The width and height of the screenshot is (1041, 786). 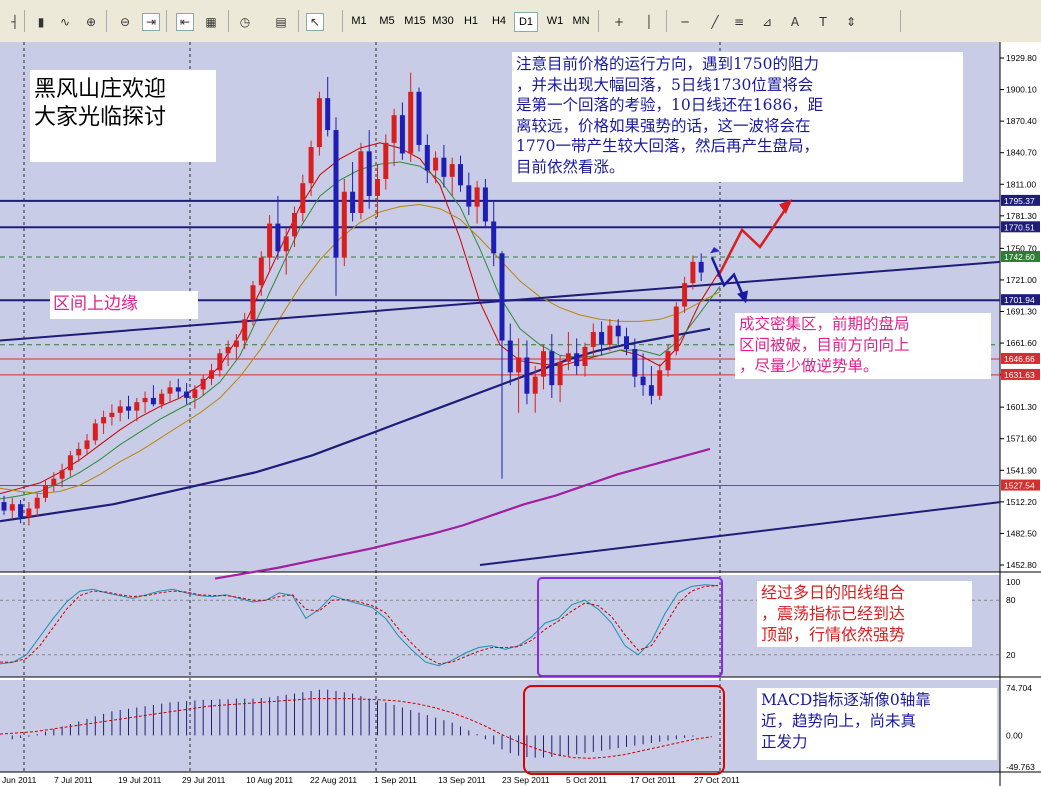 I want to click on macd-note: MACD指标逐渐像0轴靠 近，趋势向上，尚未真 正发力, so click(x=877, y=724).